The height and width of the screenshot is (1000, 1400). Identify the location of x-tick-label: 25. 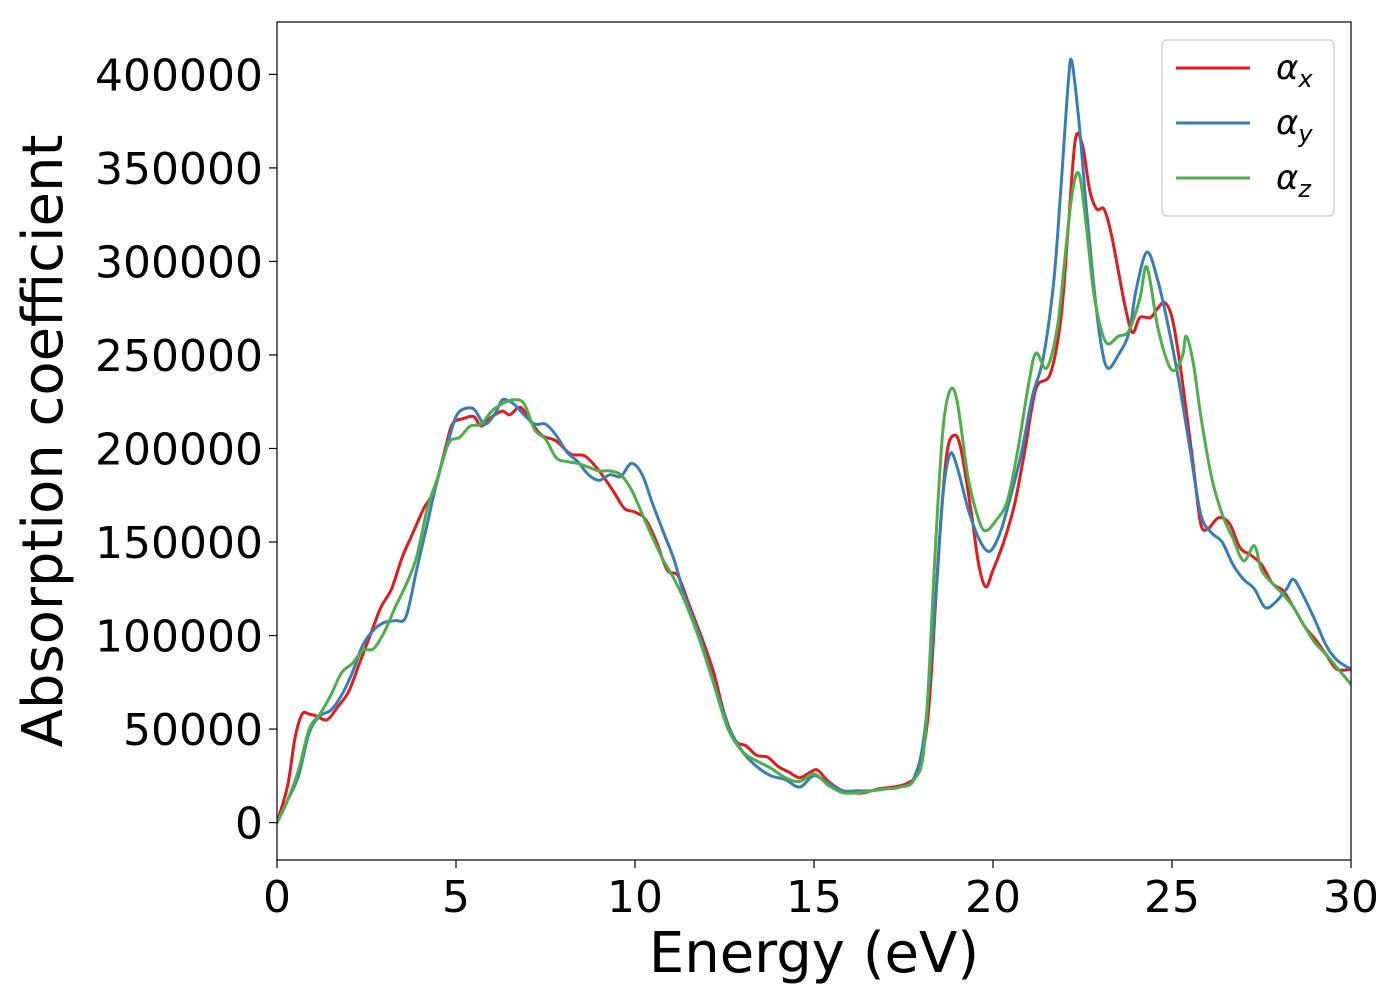
(1172, 897).